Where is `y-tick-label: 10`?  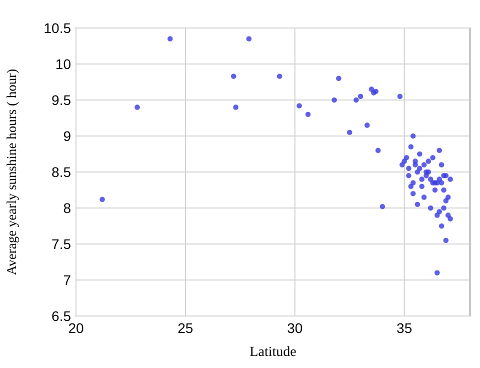 y-tick-label: 10 is located at coordinates (63, 64).